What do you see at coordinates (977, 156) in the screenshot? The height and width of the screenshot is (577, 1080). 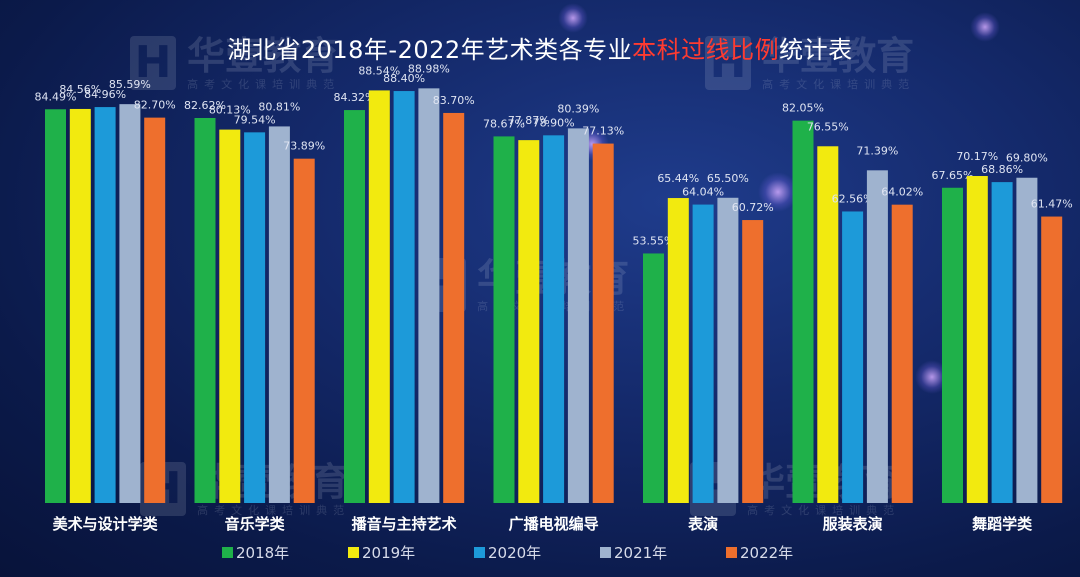 I see `data-label: 70.17%` at bounding box center [977, 156].